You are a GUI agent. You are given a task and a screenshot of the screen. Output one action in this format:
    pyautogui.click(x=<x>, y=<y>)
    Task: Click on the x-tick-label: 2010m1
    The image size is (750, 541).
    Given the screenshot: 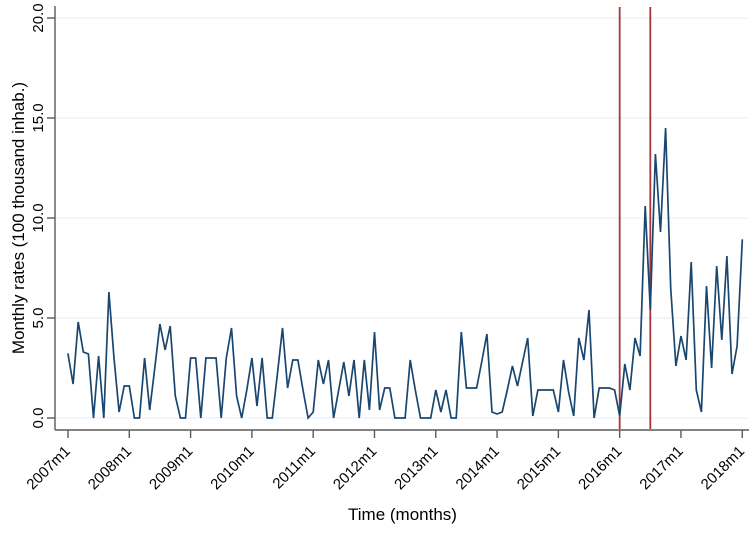 What is the action you would take?
    pyautogui.click(x=232, y=468)
    